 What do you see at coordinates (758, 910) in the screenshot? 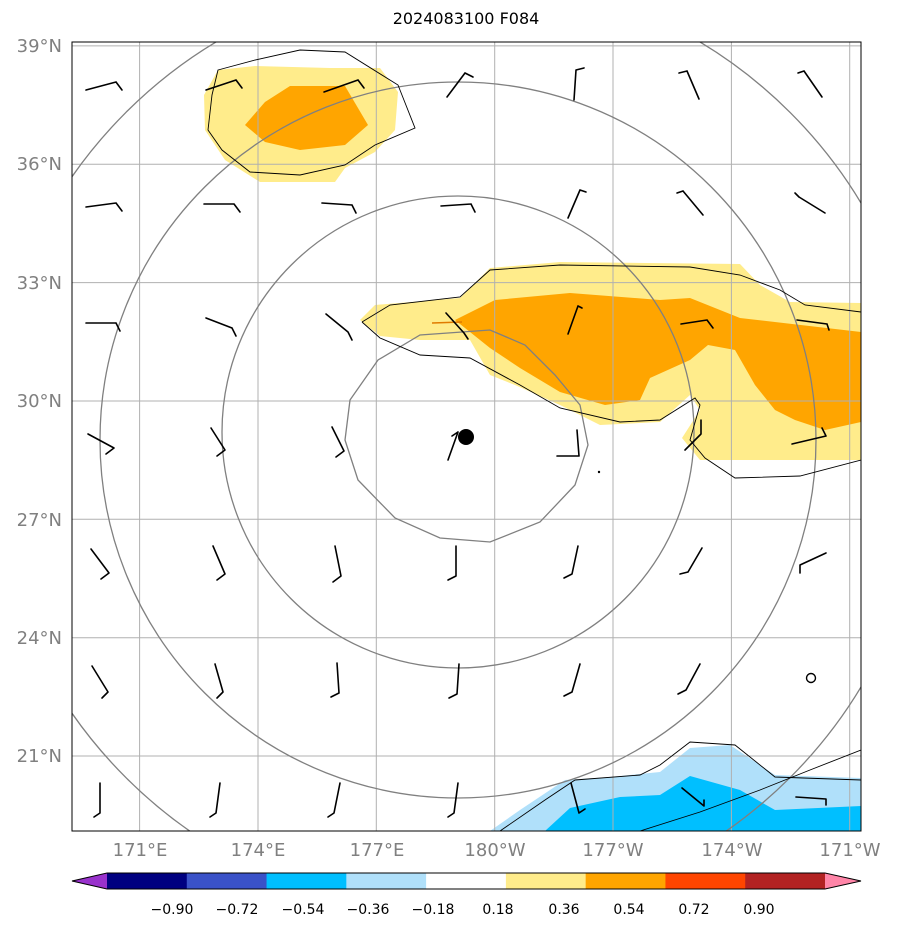
I see `colorbar-tick-label: 0.90` at bounding box center [758, 910].